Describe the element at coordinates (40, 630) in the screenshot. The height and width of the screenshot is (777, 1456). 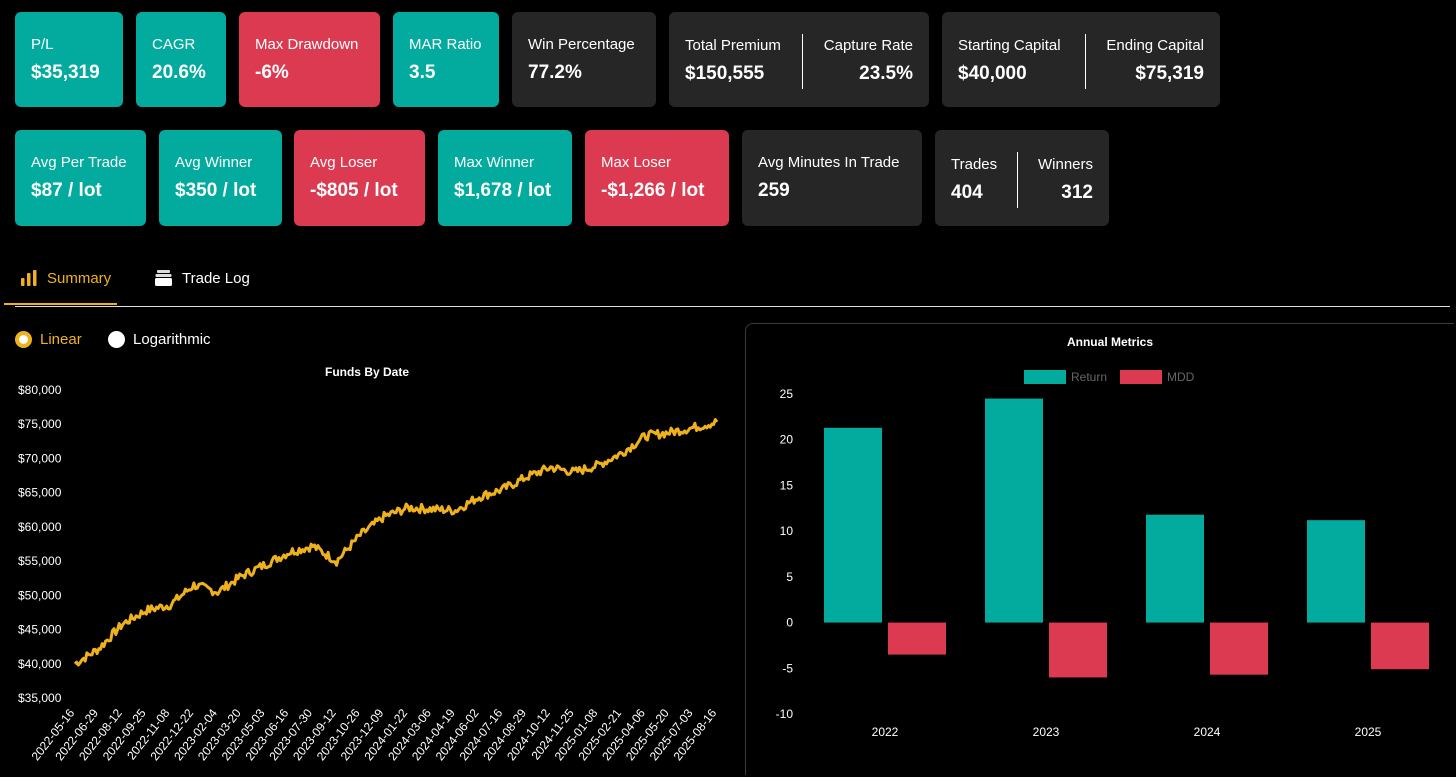
I see `y-tick-label: $45,000` at that location.